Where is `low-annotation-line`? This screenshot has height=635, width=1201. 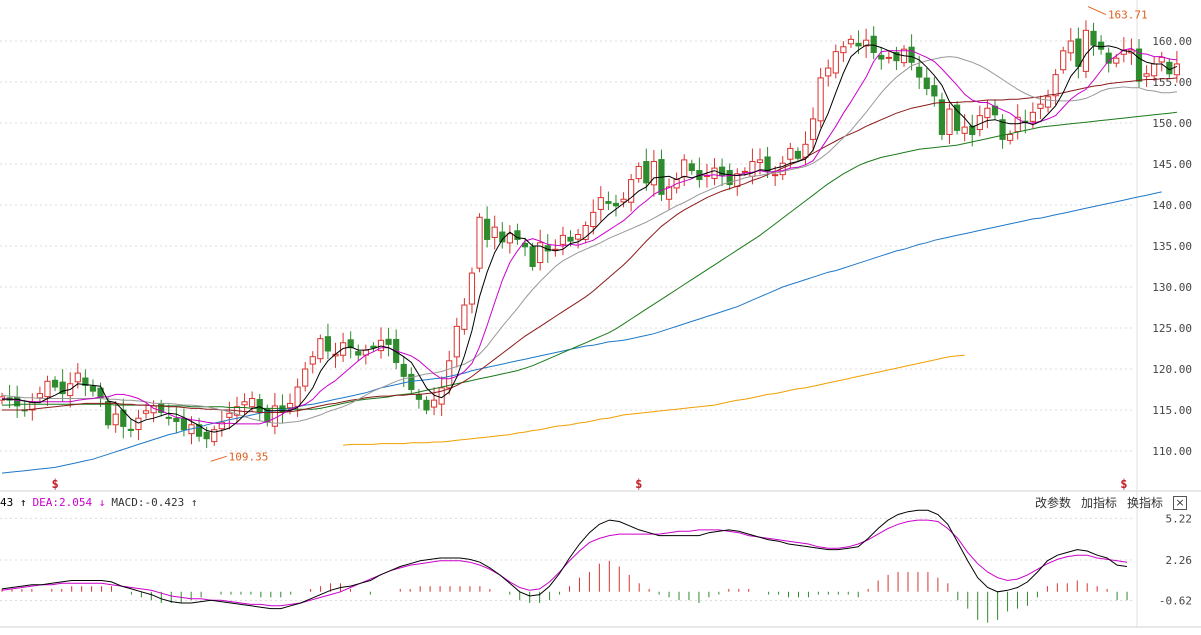 low-annotation-line is located at coordinates (218, 458).